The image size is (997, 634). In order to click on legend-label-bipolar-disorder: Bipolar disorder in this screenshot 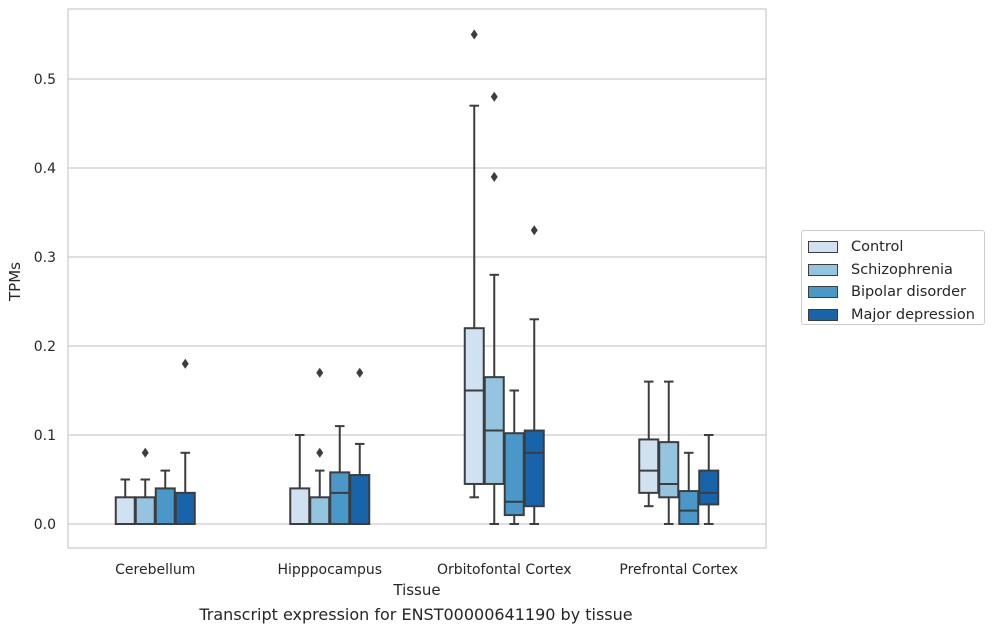, I will do `click(908, 292)`.